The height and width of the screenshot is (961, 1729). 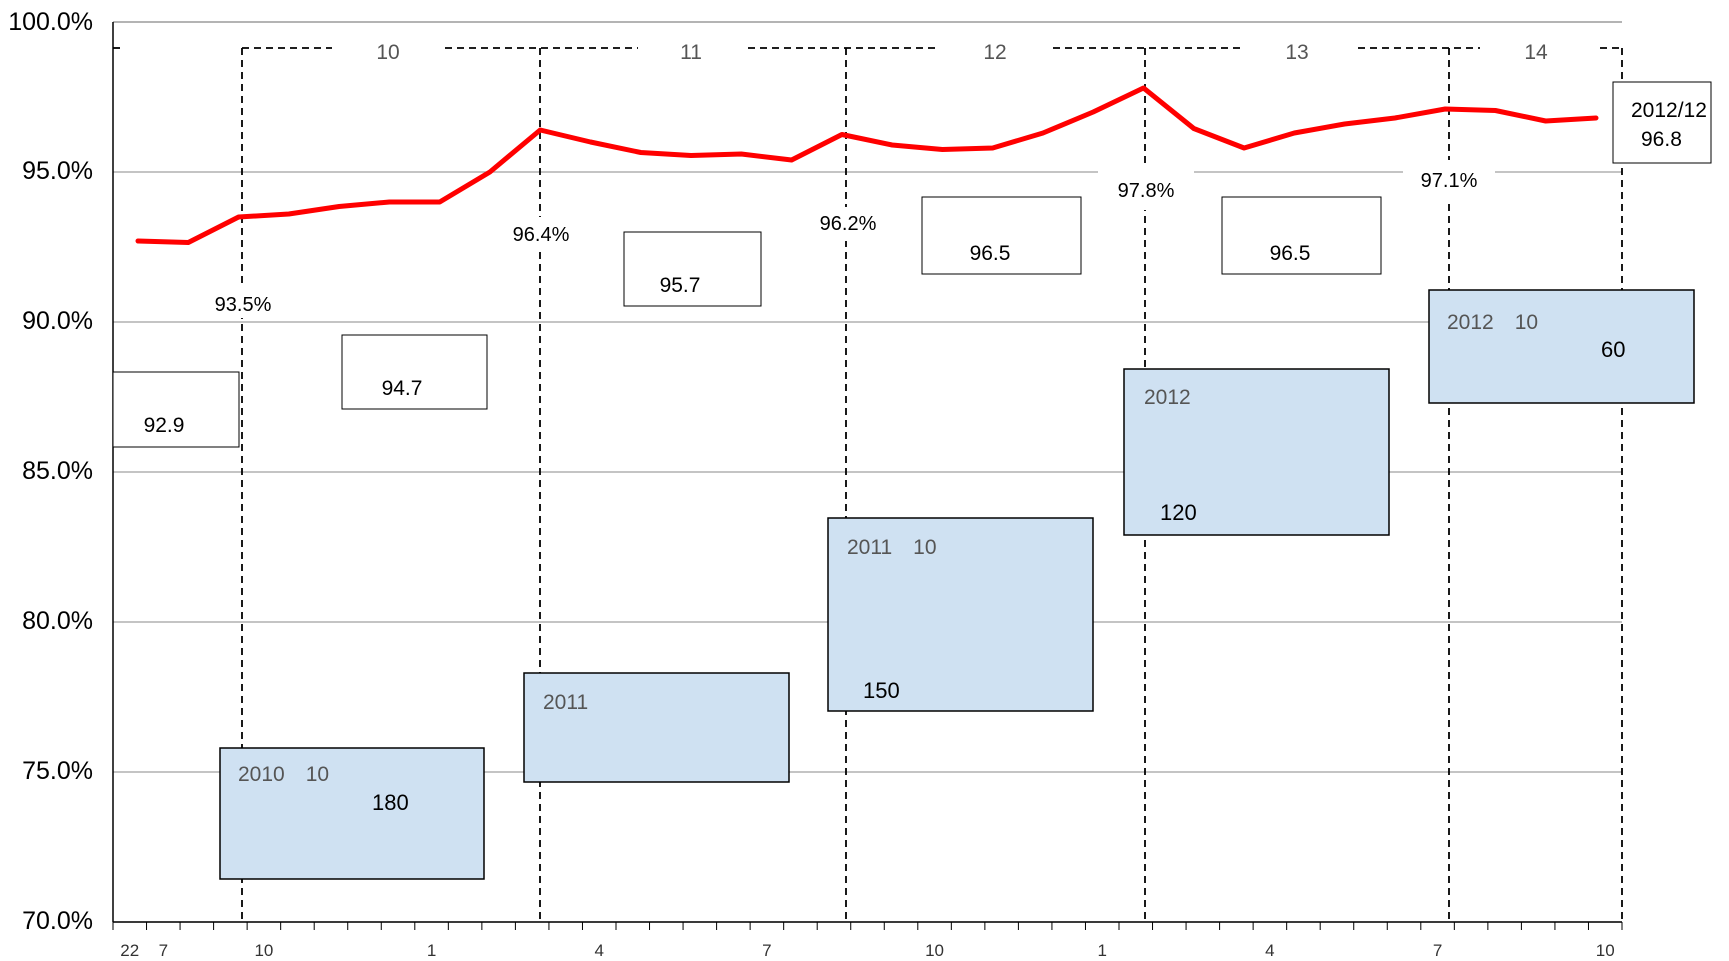 I want to click on percent-label: 93.5%, so click(x=243, y=301).